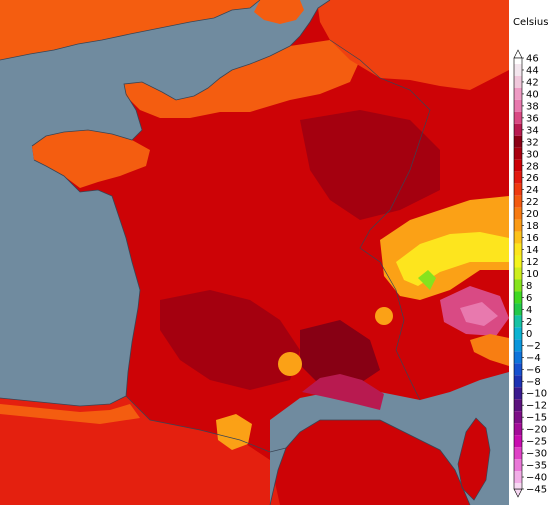 This screenshot has width=551, height=509. I want to click on alps-cool, so click(452, 259).